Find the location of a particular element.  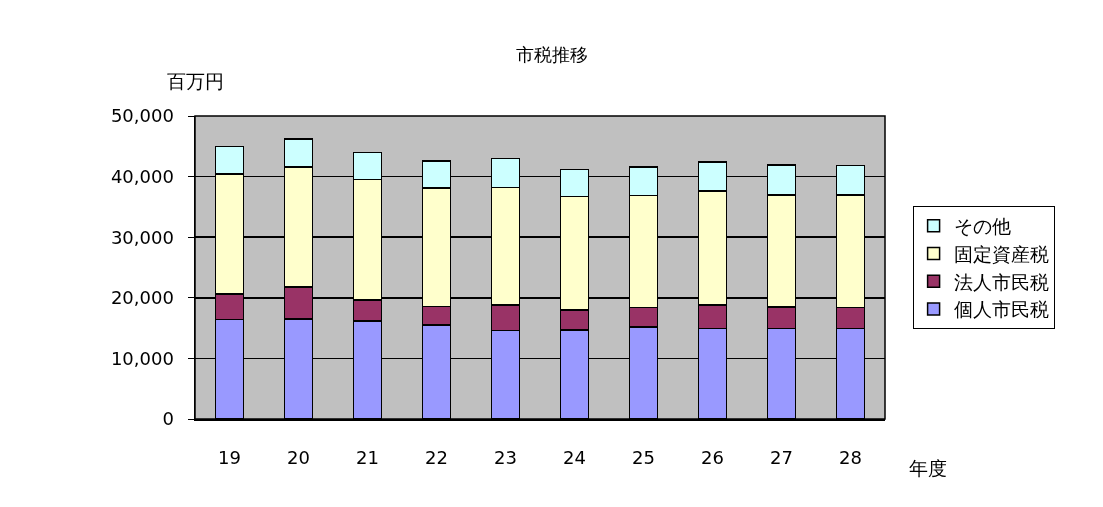

y-tick-label: 40,000 is located at coordinates (142, 176).